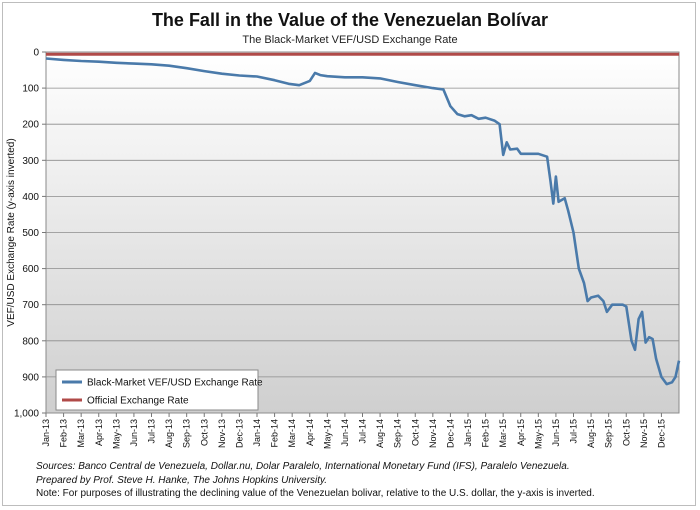 The width and height of the screenshot is (700, 510). Describe the element at coordinates (257, 433) in the screenshot. I see `x-tick-label: Jan-14` at that location.